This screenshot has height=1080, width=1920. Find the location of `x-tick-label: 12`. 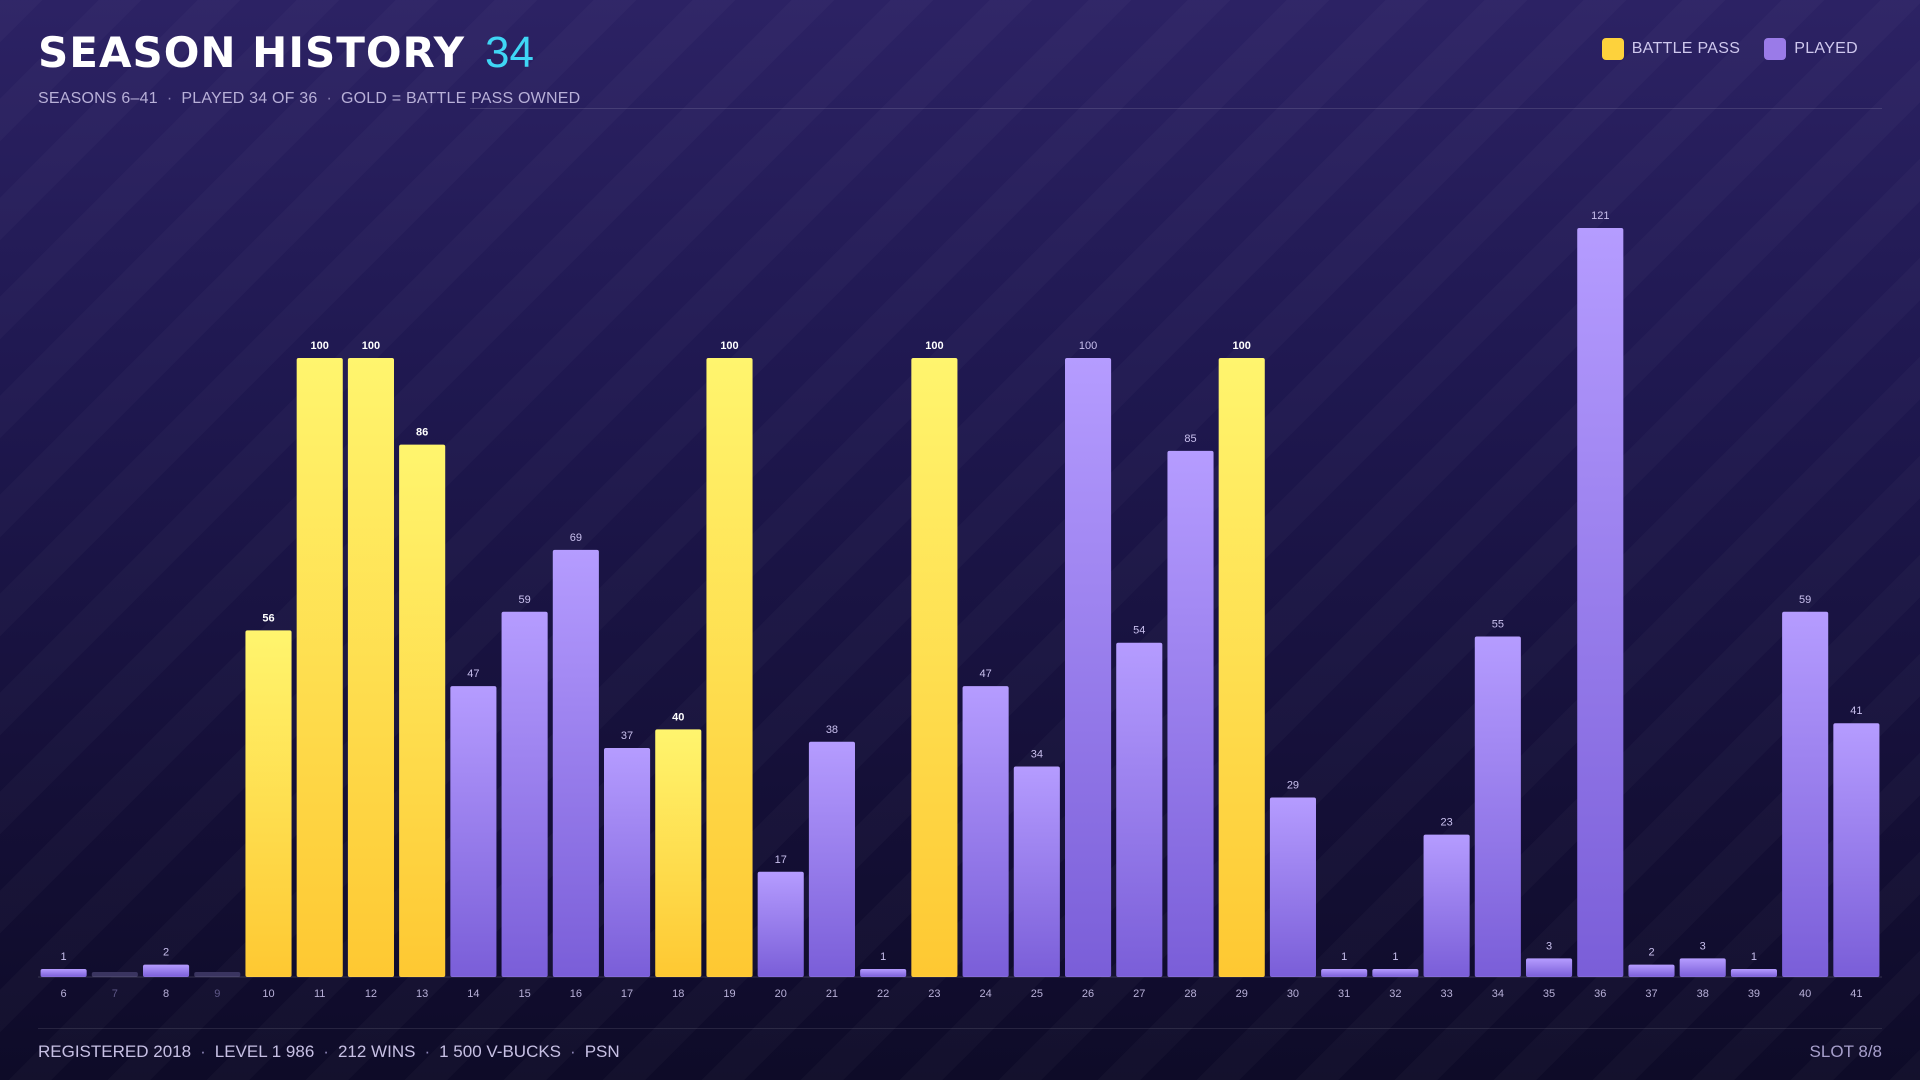

x-tick-label: 12 is located at coordinates (371, 994).